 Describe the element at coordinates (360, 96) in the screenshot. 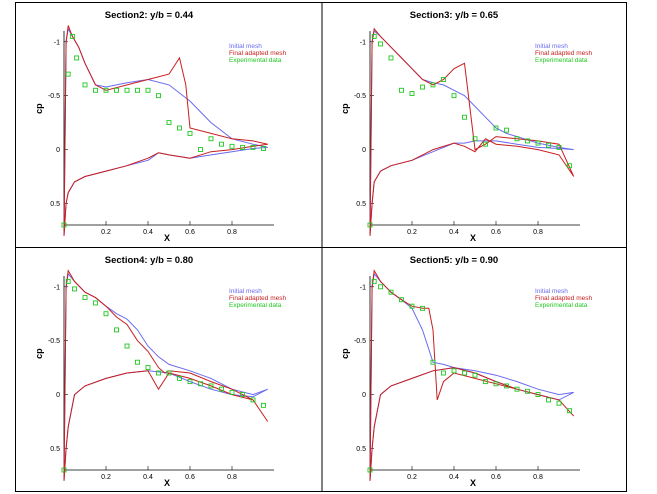

I see `y-tick-label: -0.5` at that location.